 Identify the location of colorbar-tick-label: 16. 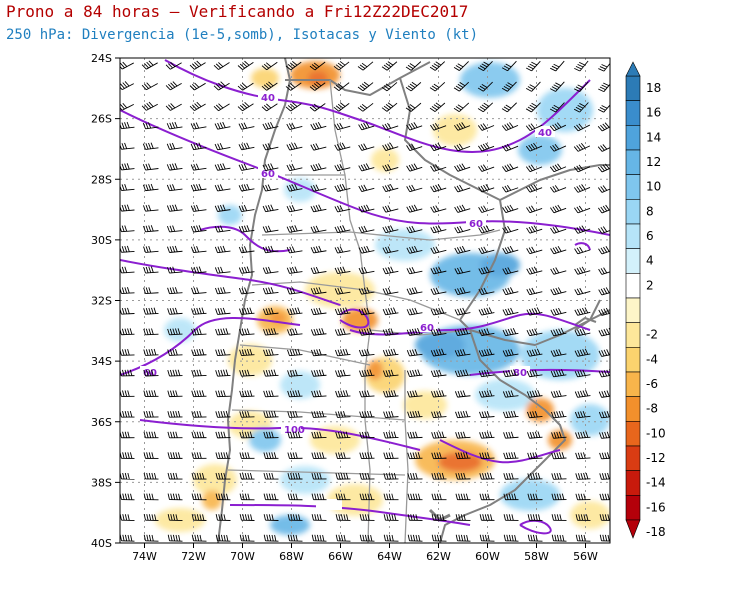
(653, 113).